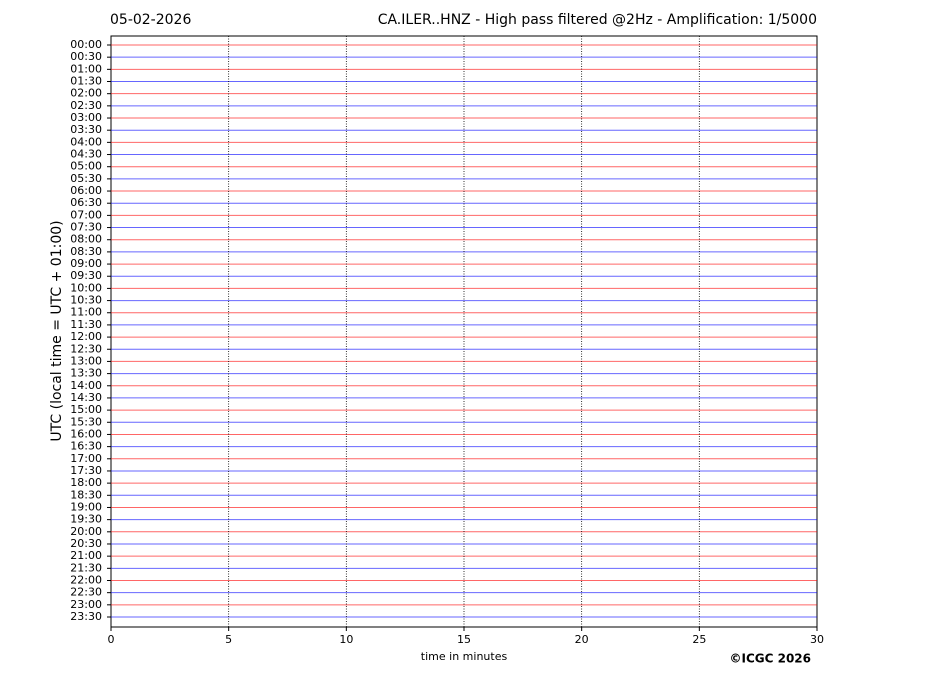 Image resolution: width=927 pixels, height=696 pixels. What do you see at coordinates (86, 166) in the screenshot?
I see `y-tick-label: 05:00` at bounding box center [86, 166].